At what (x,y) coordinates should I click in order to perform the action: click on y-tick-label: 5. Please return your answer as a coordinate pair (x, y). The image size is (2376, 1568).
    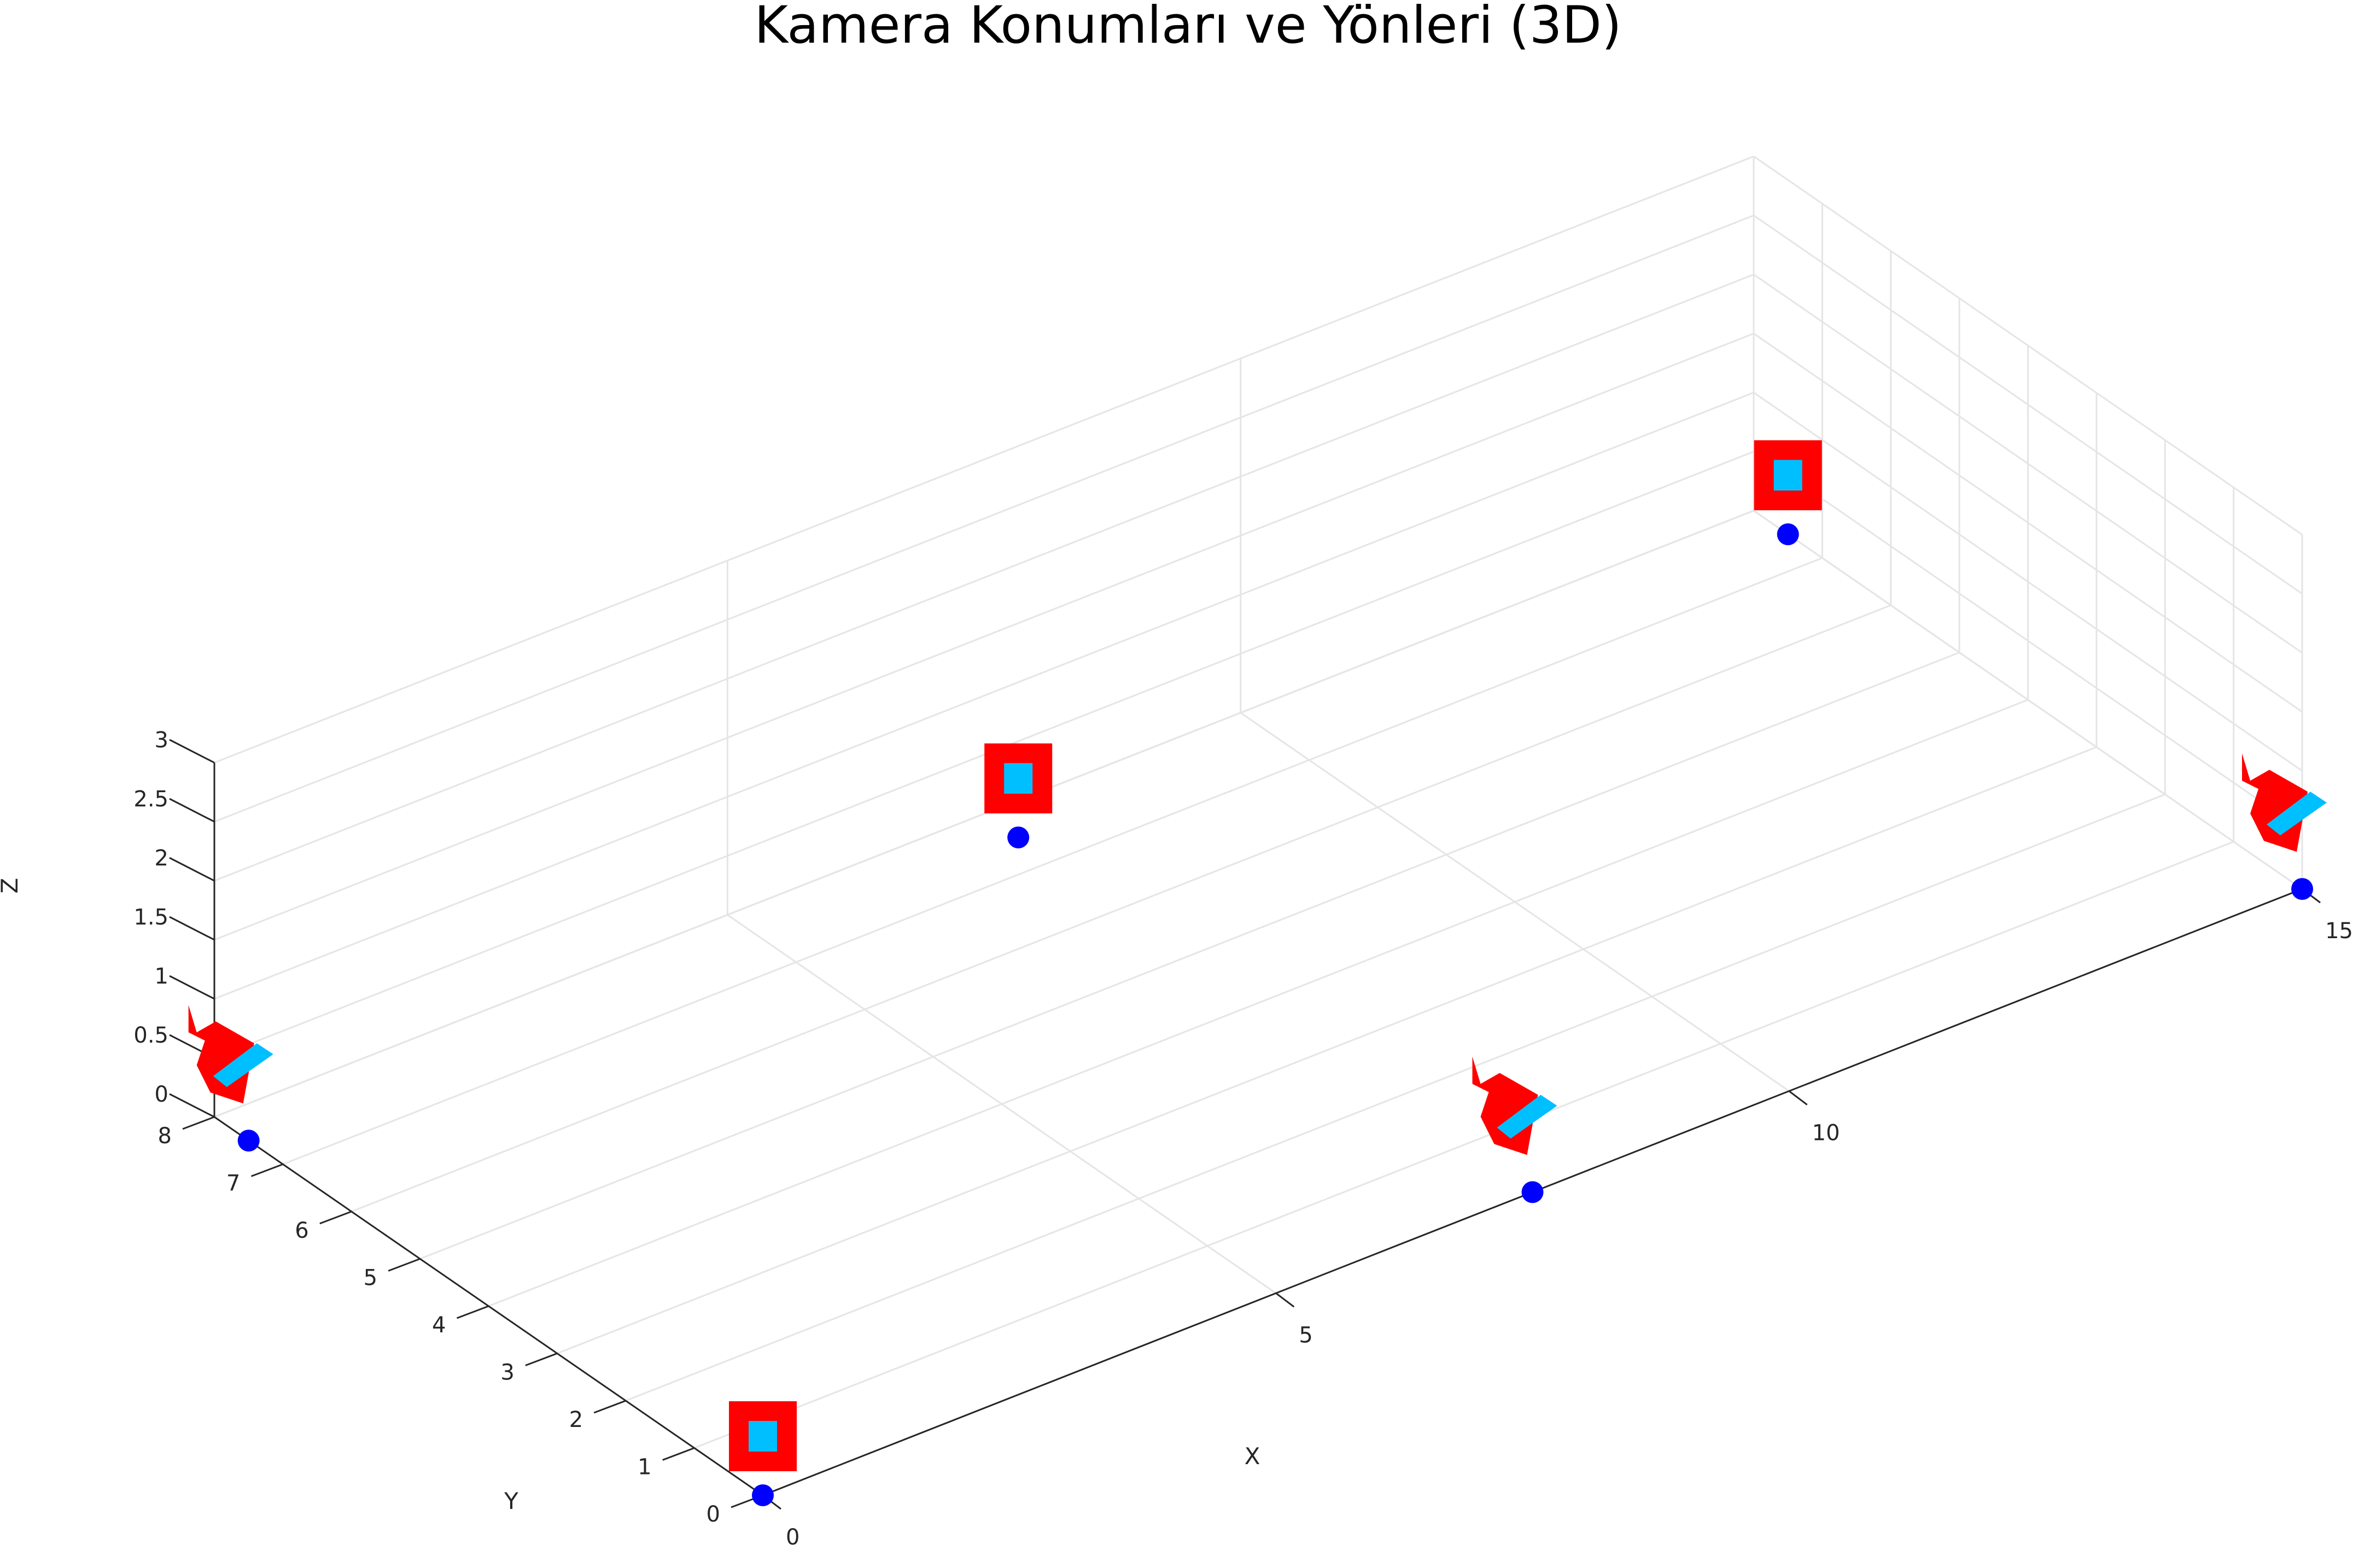
    Looking at the image, I should click on (370, 1278).